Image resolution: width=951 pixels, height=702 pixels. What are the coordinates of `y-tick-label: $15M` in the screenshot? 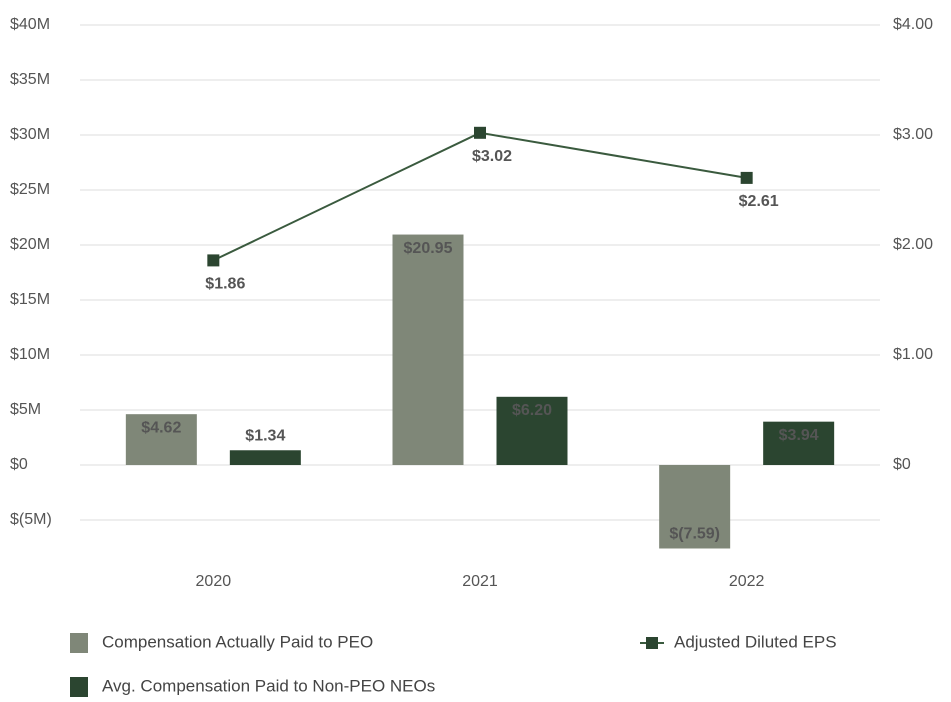 It's located at (30, 299).